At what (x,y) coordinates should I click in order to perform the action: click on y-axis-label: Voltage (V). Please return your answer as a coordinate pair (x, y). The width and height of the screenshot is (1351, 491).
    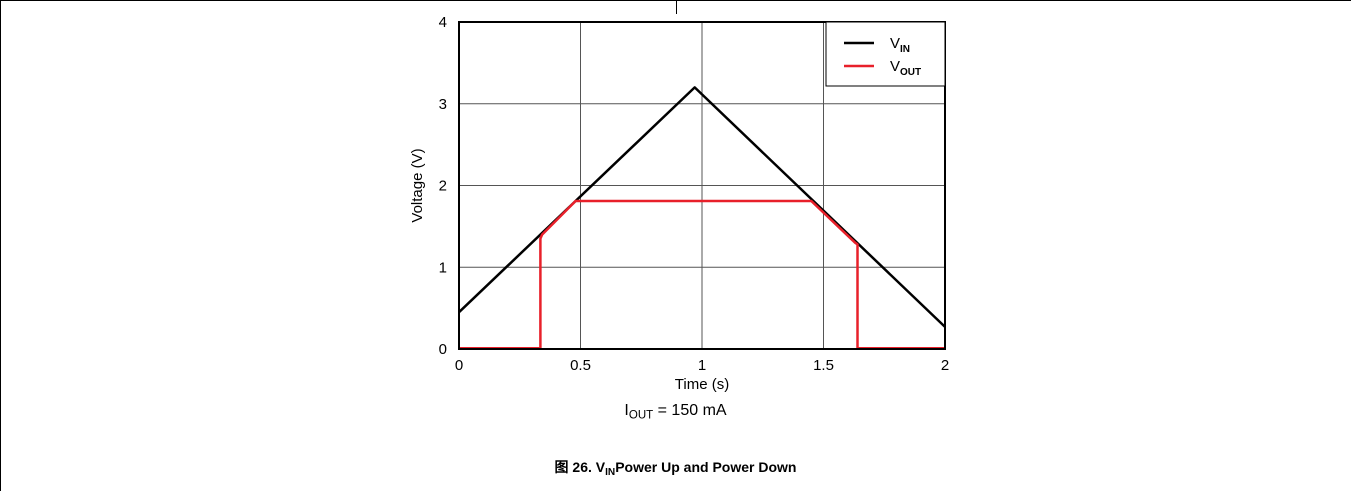
    Looking at the image, I should click on (417, 185).